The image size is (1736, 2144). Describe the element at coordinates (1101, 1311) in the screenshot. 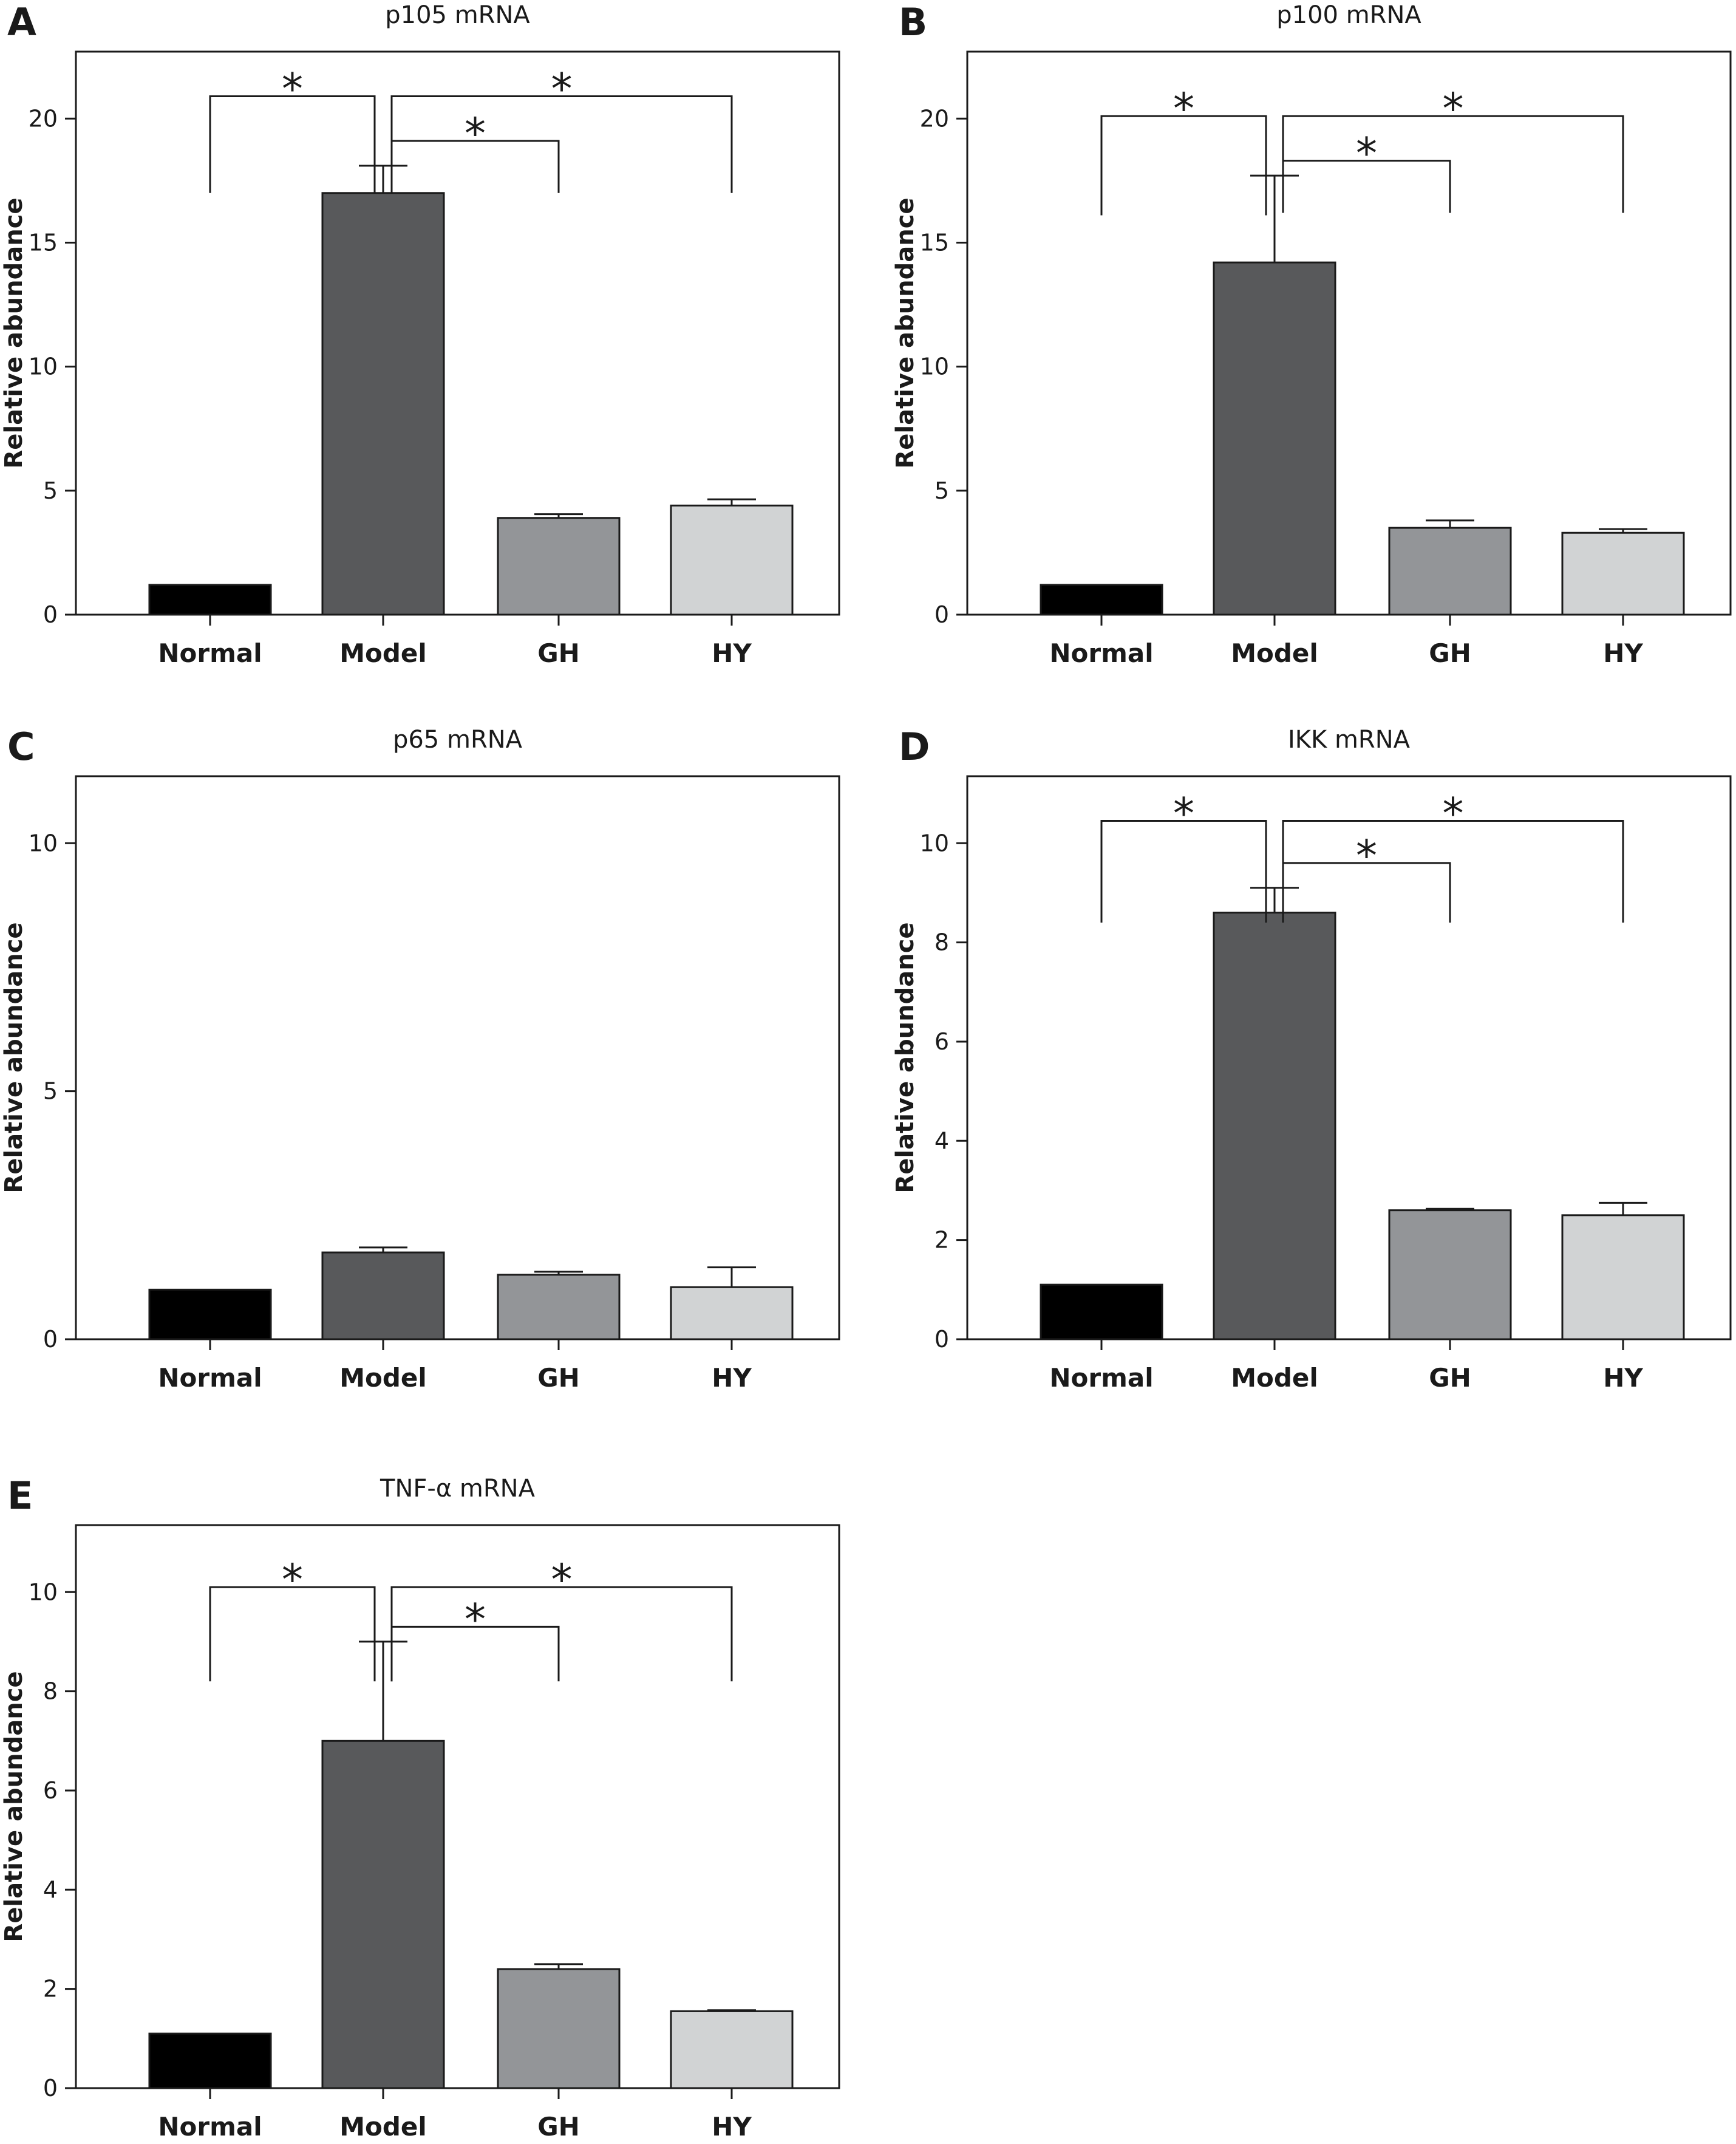

I see `bar-d-normal` at that location.